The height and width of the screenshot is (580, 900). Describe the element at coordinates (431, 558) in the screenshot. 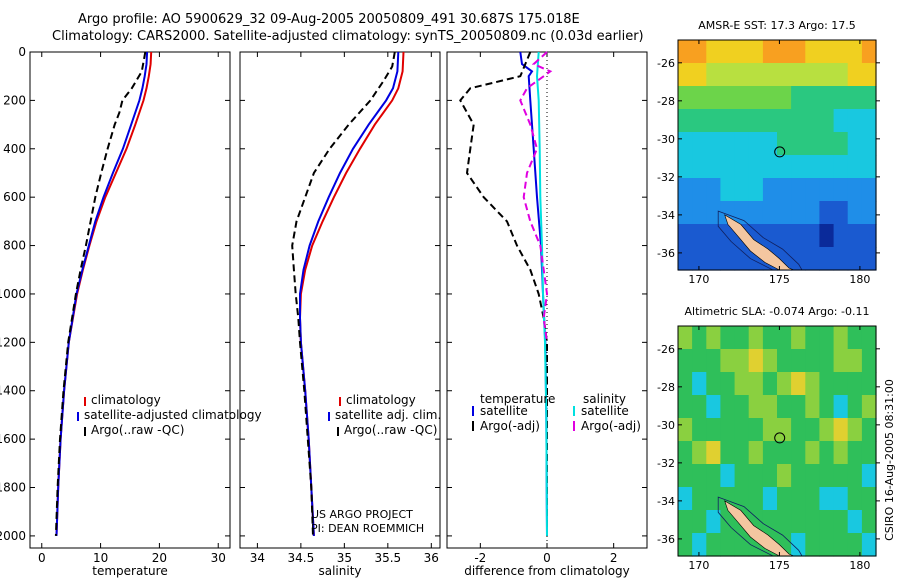

I see `x-tick-label: 36` at that location.